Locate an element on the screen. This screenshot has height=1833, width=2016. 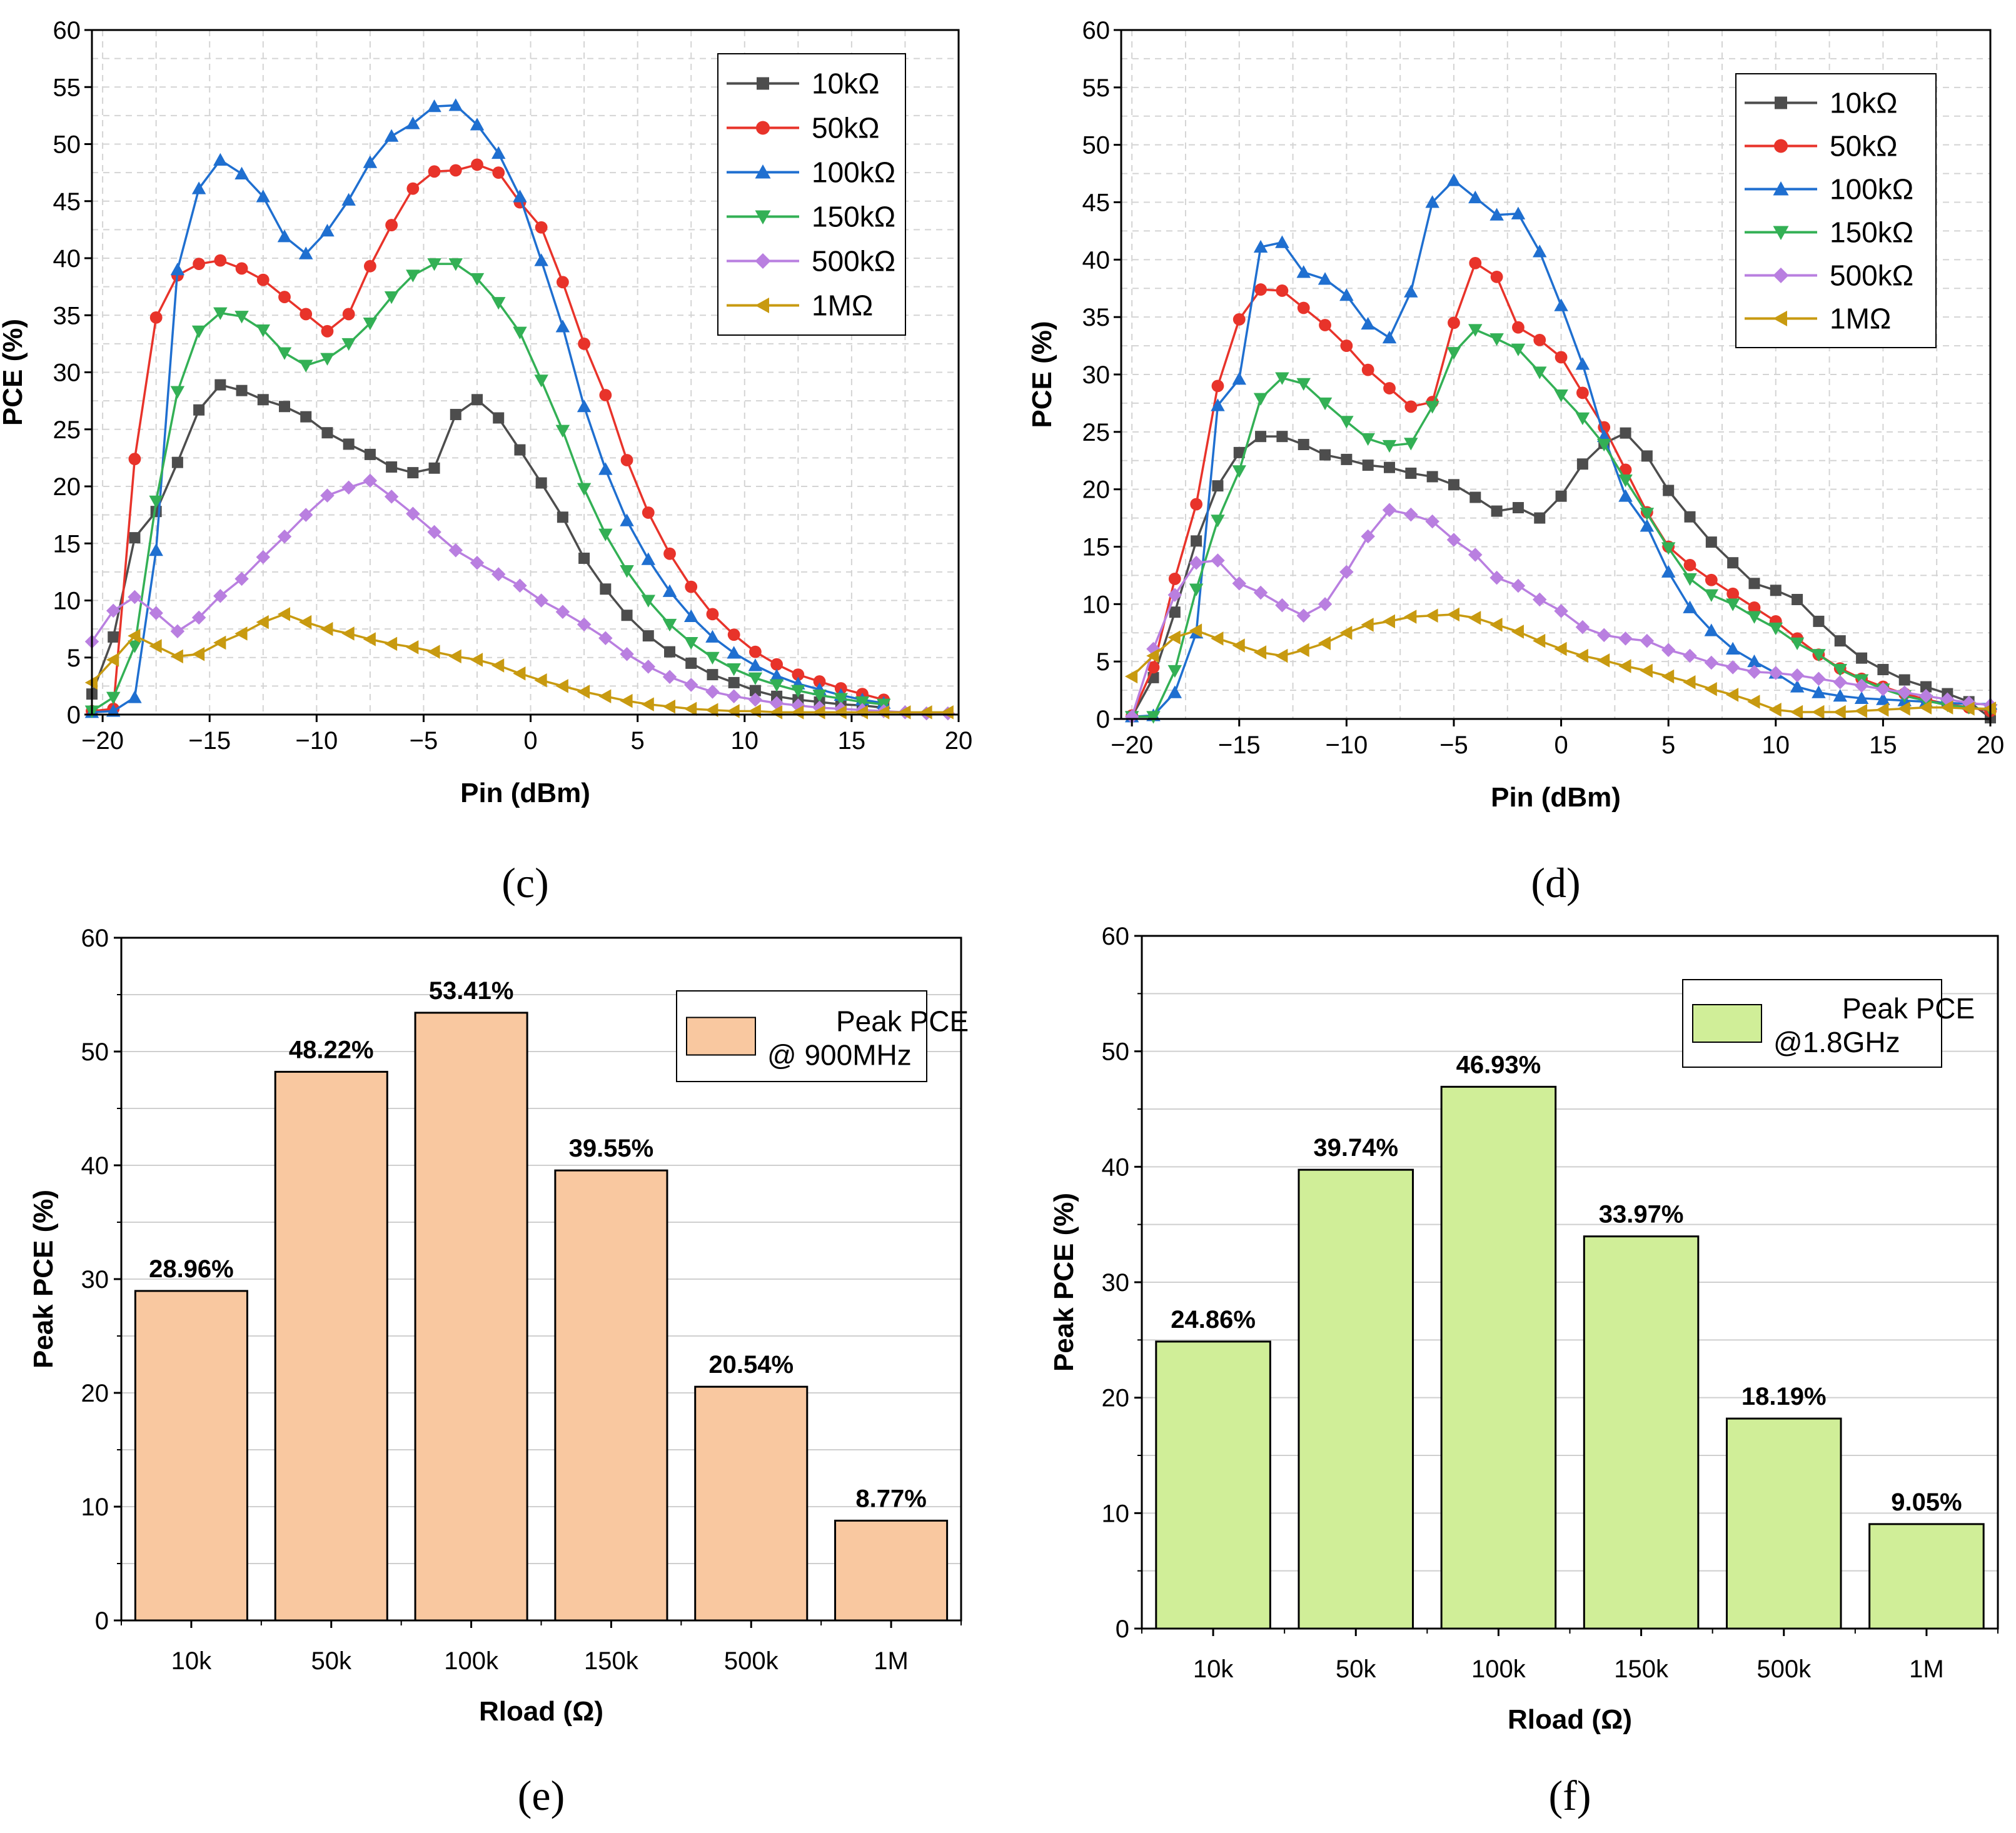
x-tick-label: −20 is located at coordinates (103, 741).